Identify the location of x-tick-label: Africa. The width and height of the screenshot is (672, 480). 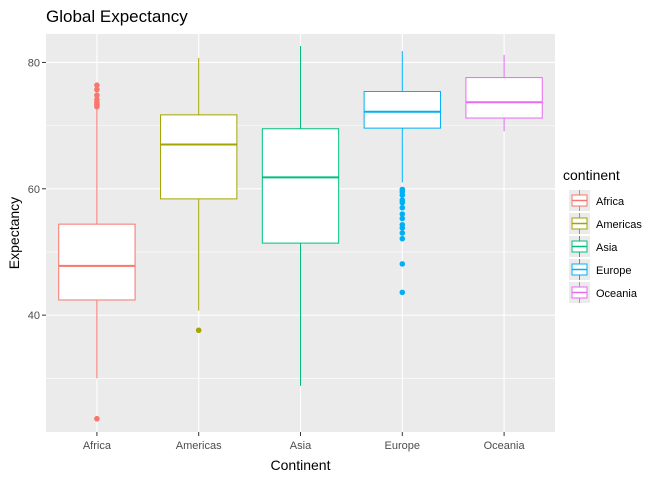
(97, 446).